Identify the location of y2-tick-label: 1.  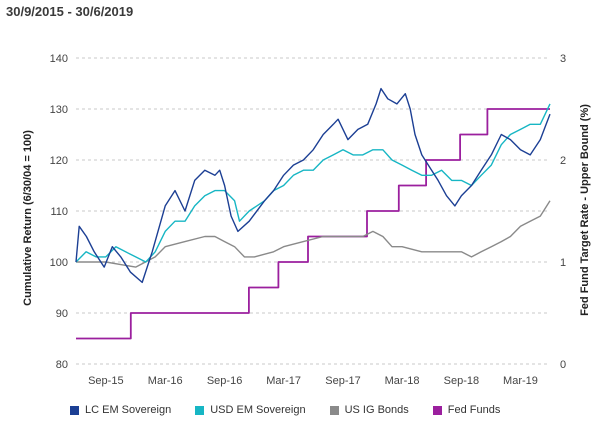
(563, 263).